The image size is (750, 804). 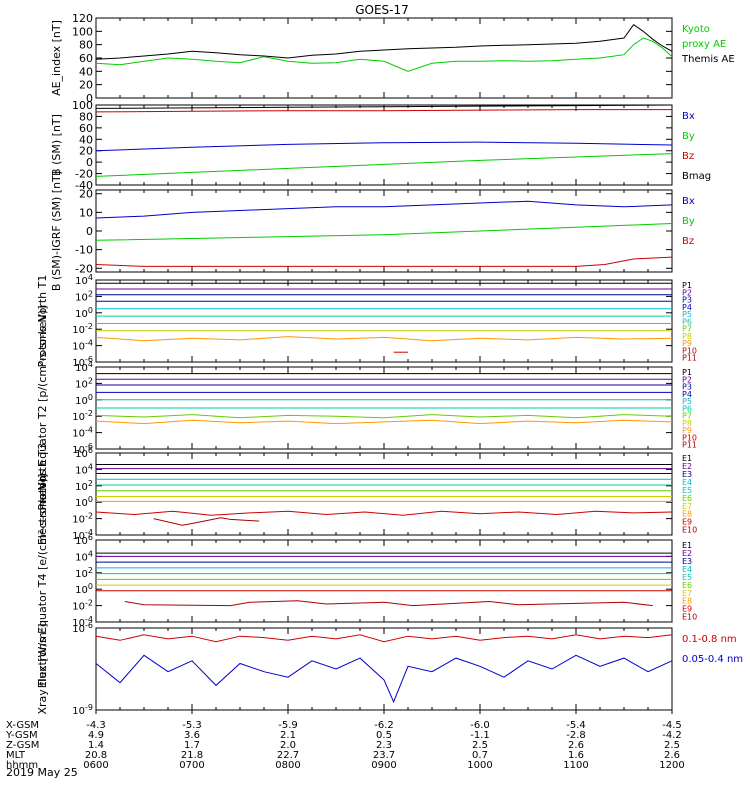 I want to click on legend-entry: E2, so click(x=687, y=553).